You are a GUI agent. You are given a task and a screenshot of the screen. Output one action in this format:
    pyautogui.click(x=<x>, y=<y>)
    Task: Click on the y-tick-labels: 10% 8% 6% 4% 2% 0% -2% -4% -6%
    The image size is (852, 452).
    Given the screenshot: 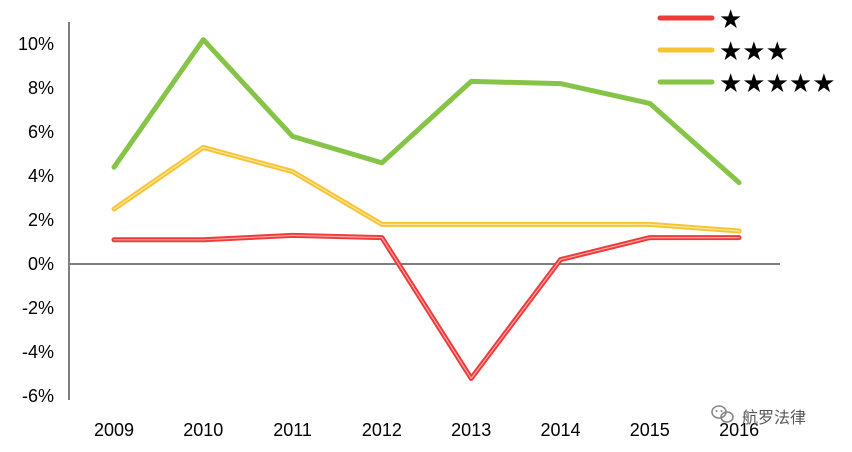 What is the action you would take?
    pyautogui.click(x=36, y=220)
    